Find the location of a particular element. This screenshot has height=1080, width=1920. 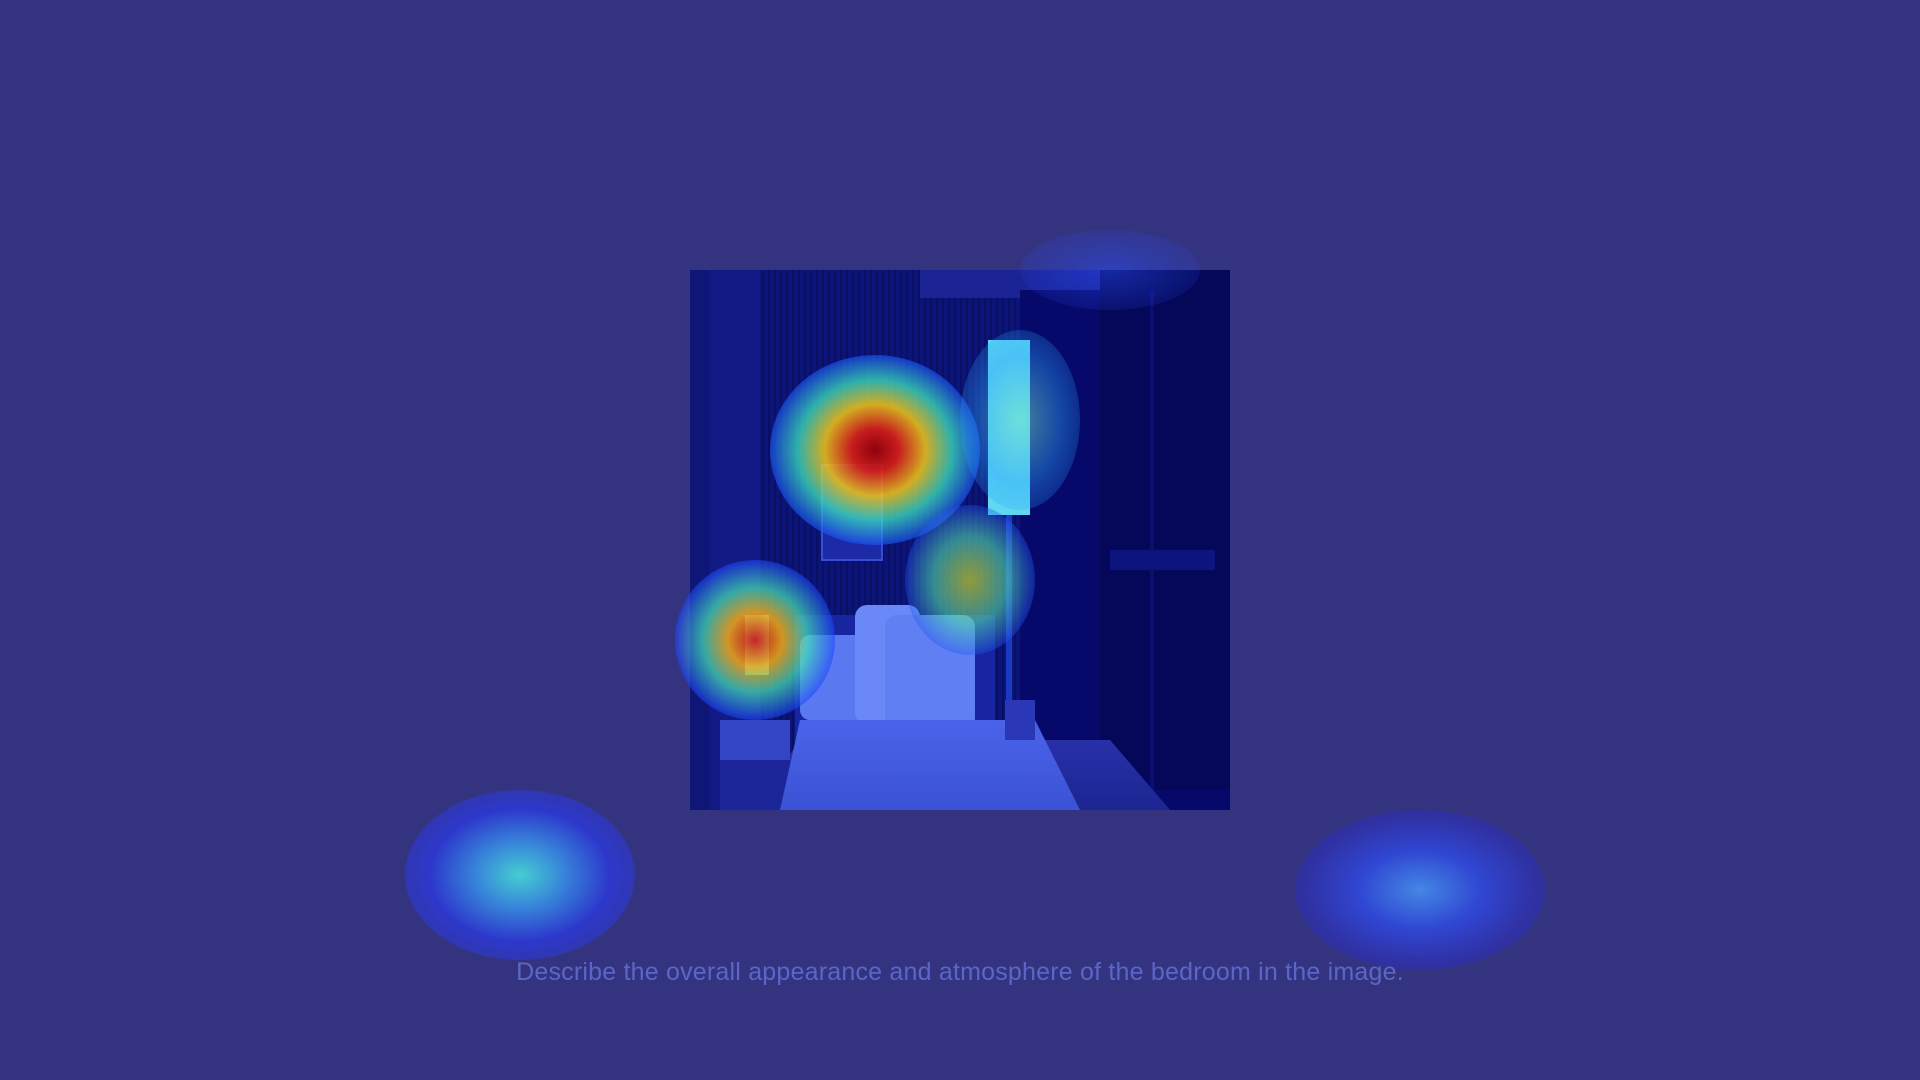

bedroom-photo is located at coordinates (960, 540).